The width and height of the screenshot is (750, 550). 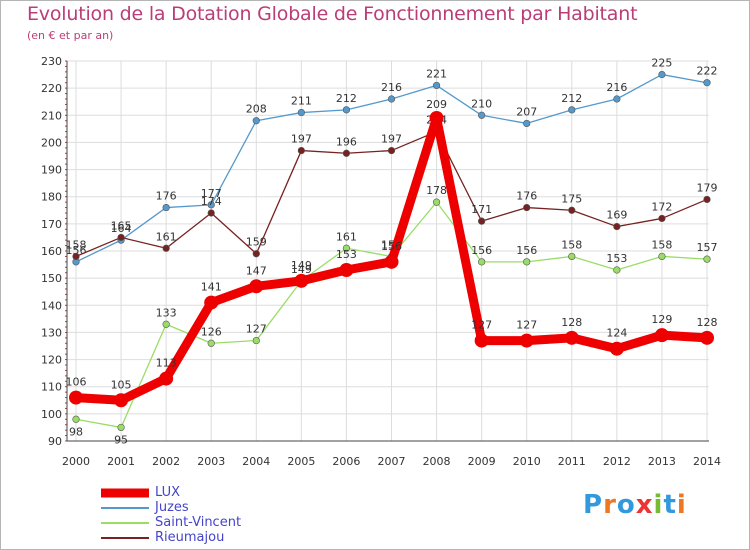 What do you see at coordinates (437, 461) in the screenshot?
I see `x-tick-label: 2008` at bounding box center [437, 461].